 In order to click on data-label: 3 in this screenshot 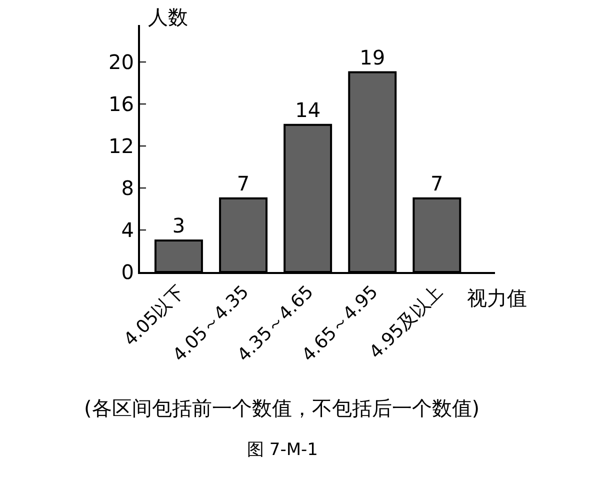, I will do `click(179, 225)`.